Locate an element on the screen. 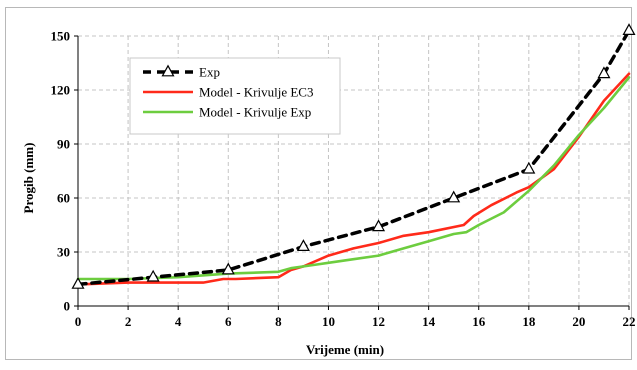  legend-label: Exp is located at coordinates (209, 72).